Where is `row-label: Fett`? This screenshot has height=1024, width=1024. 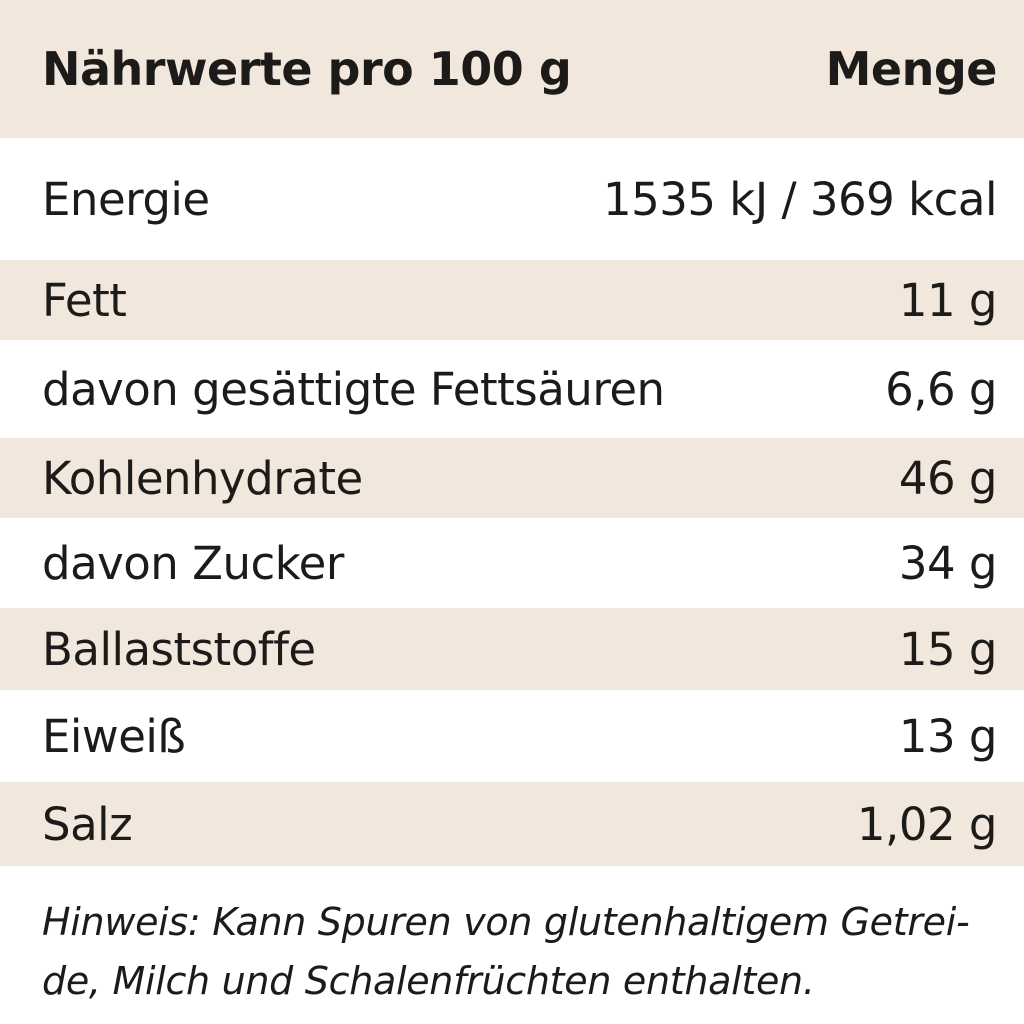
row-label: Fett is located at coordinates (84, 300).